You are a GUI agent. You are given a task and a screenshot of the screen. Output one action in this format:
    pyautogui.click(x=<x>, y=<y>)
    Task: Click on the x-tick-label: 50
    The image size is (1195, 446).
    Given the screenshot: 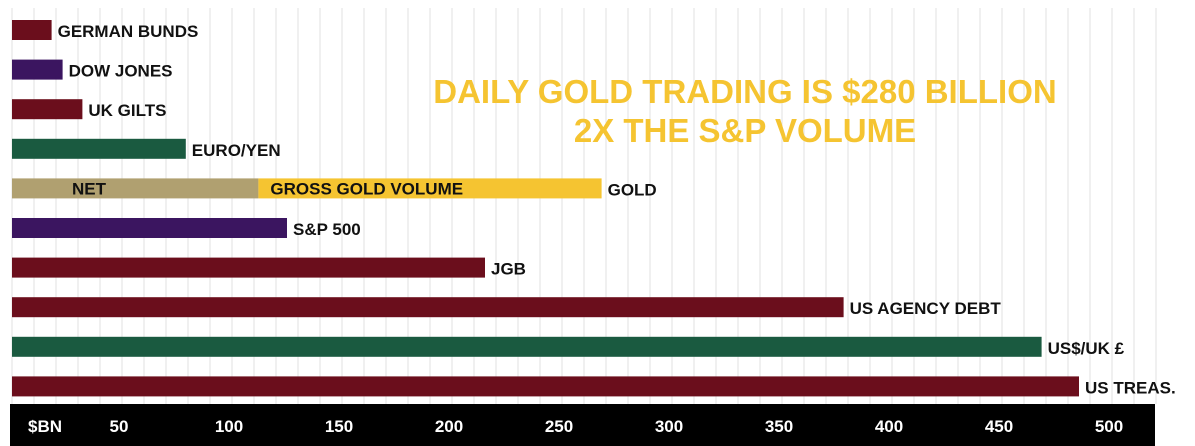 What is the action you would take?
    pyautogui.click(x=119, y=426)
    